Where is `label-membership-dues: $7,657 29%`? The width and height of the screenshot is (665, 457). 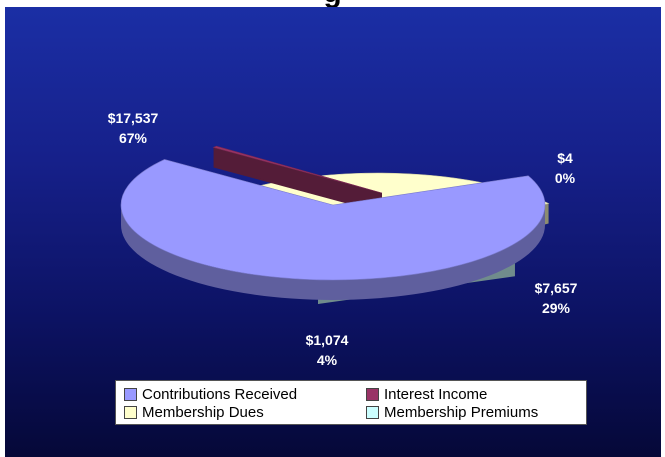
label-membership-dues: $7,657 29% is located at coordinates (556, 298).